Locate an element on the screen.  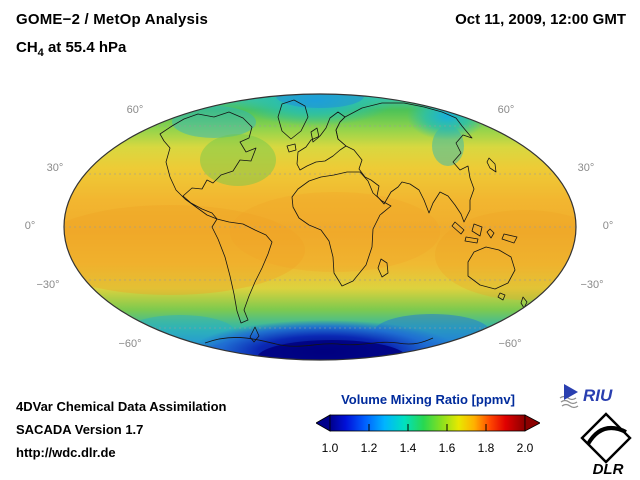
canadian-arctic-patch is located at coordinates (214, 122).